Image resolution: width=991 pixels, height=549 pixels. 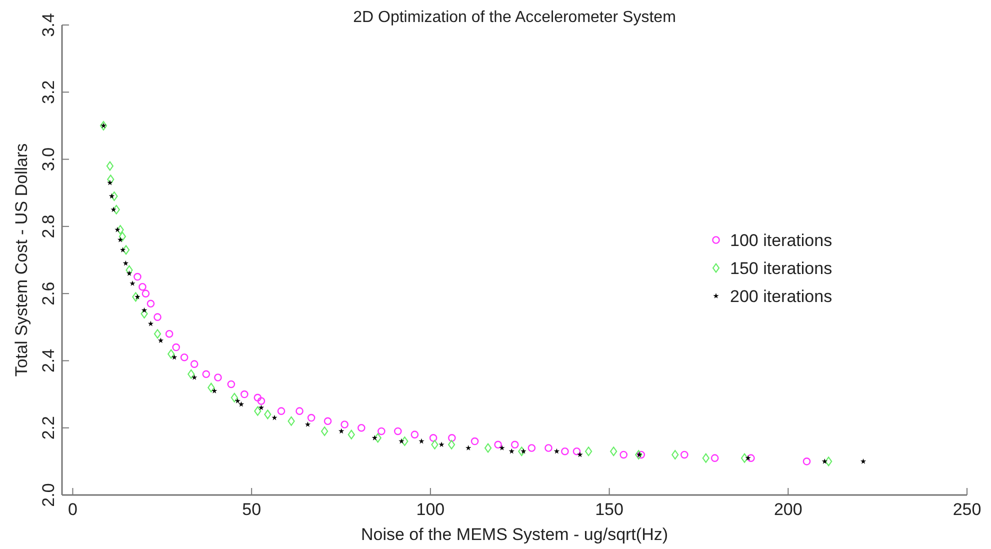 I want to click on y-tick-label: 3.2, so click(x=48, y=92).